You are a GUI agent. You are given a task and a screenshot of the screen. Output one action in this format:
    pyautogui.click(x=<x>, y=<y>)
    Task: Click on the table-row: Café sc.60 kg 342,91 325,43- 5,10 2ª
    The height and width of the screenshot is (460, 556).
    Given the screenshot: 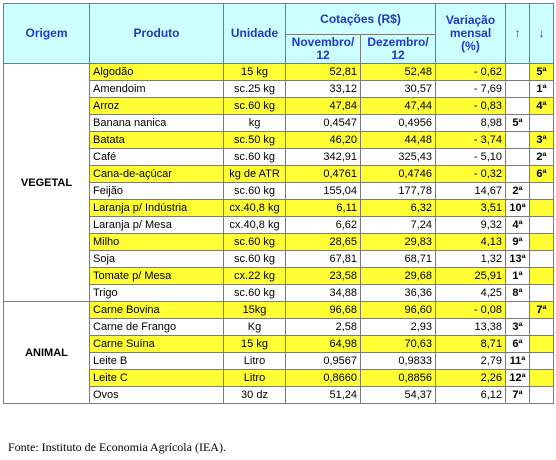 What is the action you would take?
    pyautogui.click(x=279, y=157)
    